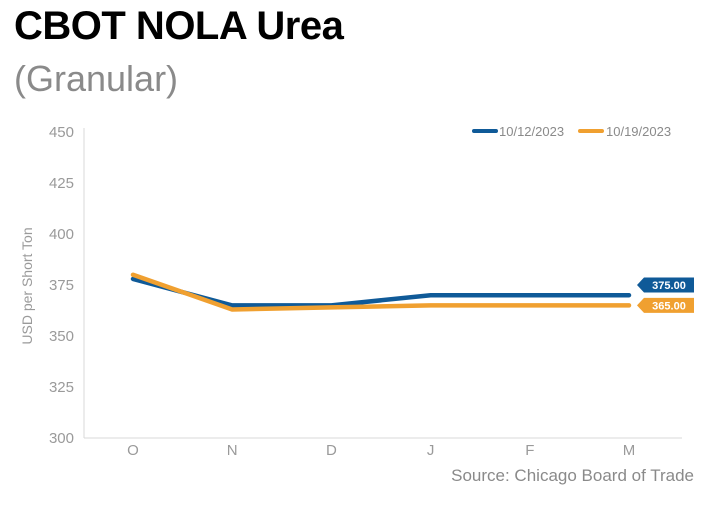  I want to click on legend-label: 10/12/2023, so click(531, 131).